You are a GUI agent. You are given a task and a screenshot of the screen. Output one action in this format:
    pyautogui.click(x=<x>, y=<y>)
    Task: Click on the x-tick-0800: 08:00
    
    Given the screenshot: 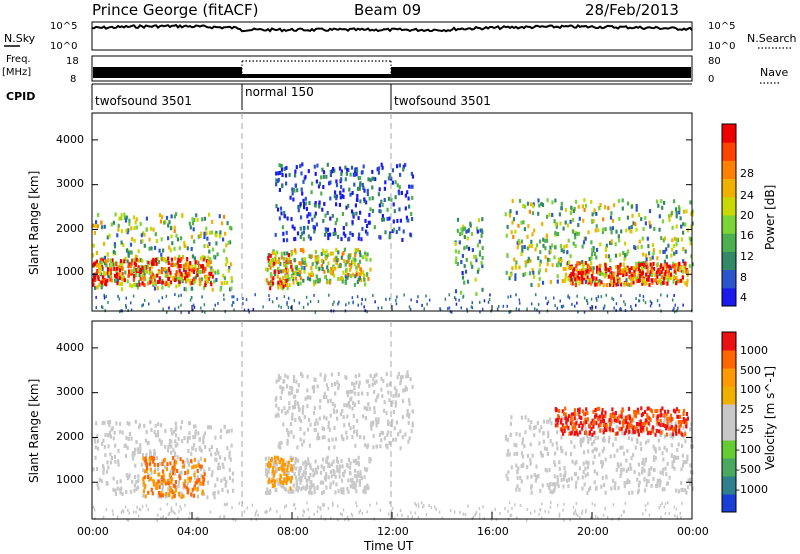 What is the action you would take?
    pyautogui.click(x=293, y=531)
    